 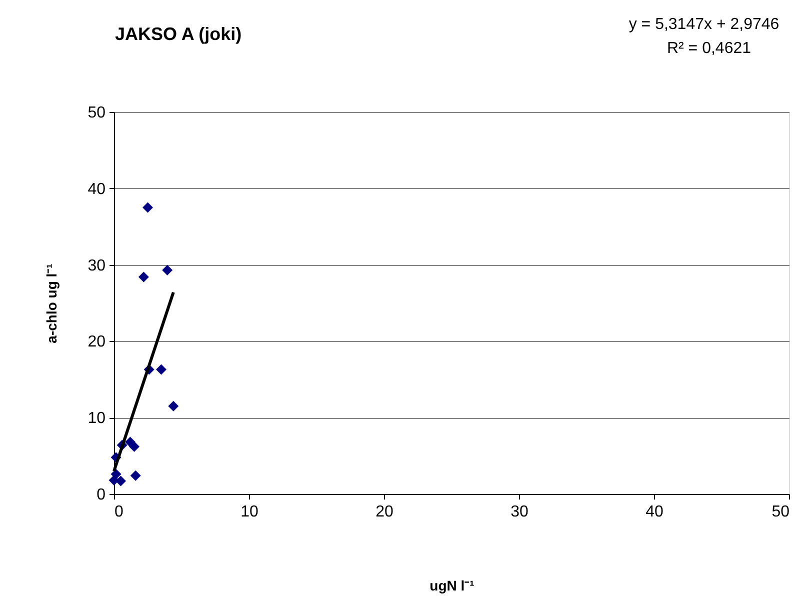 What do you see at coordinates (97, 113) in the screenshot?
I see `y-tick-label: 50` at bounding box center [97, 113].